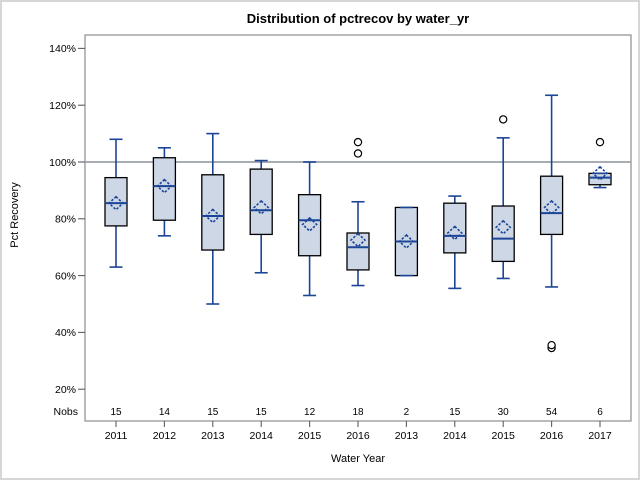 The image size is (640, 480). Describe the element at coordinates (65, 220) in the screenshot. I see `y-tick-label-80: 80%` at that location.